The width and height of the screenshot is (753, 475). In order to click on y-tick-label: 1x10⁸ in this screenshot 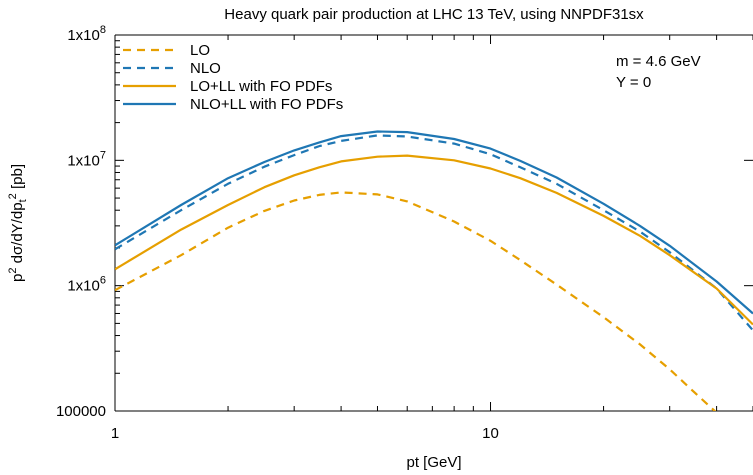, I will do `click(86, 34)`.